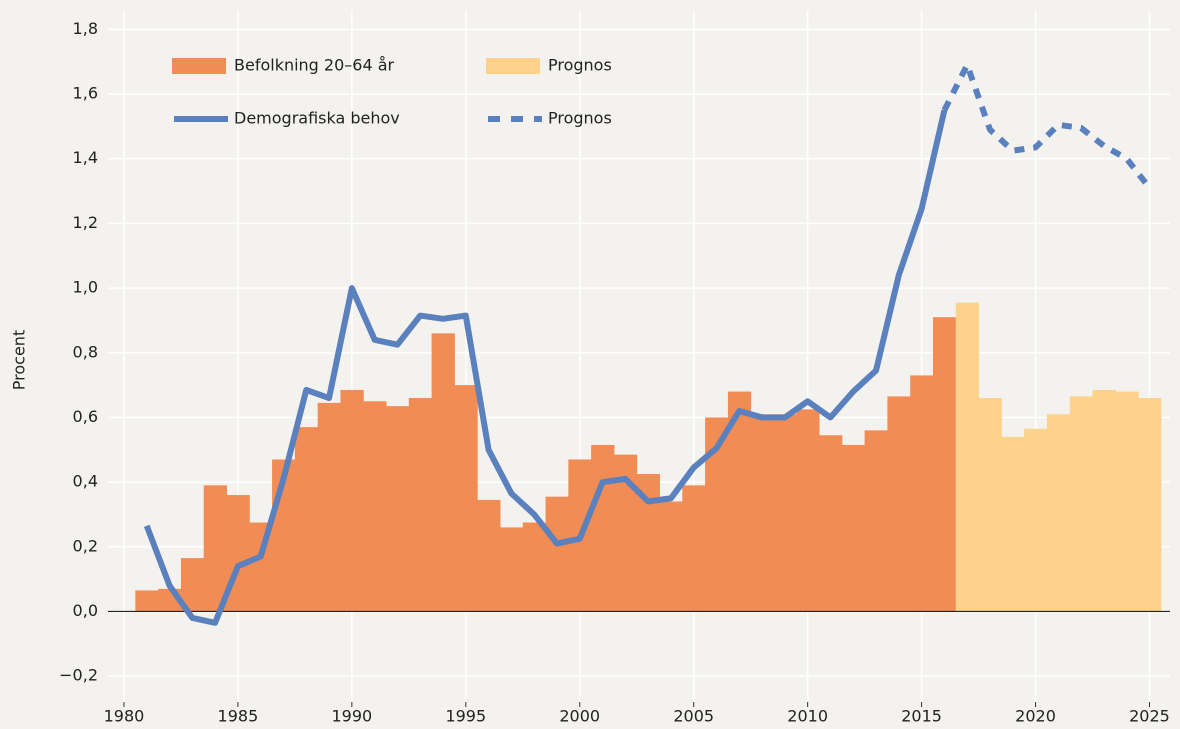 The image size is (1180, 729). Describe the element at coordinates (921, 716) in the screenshot. I see `x-tick-label: 2015` at that location.